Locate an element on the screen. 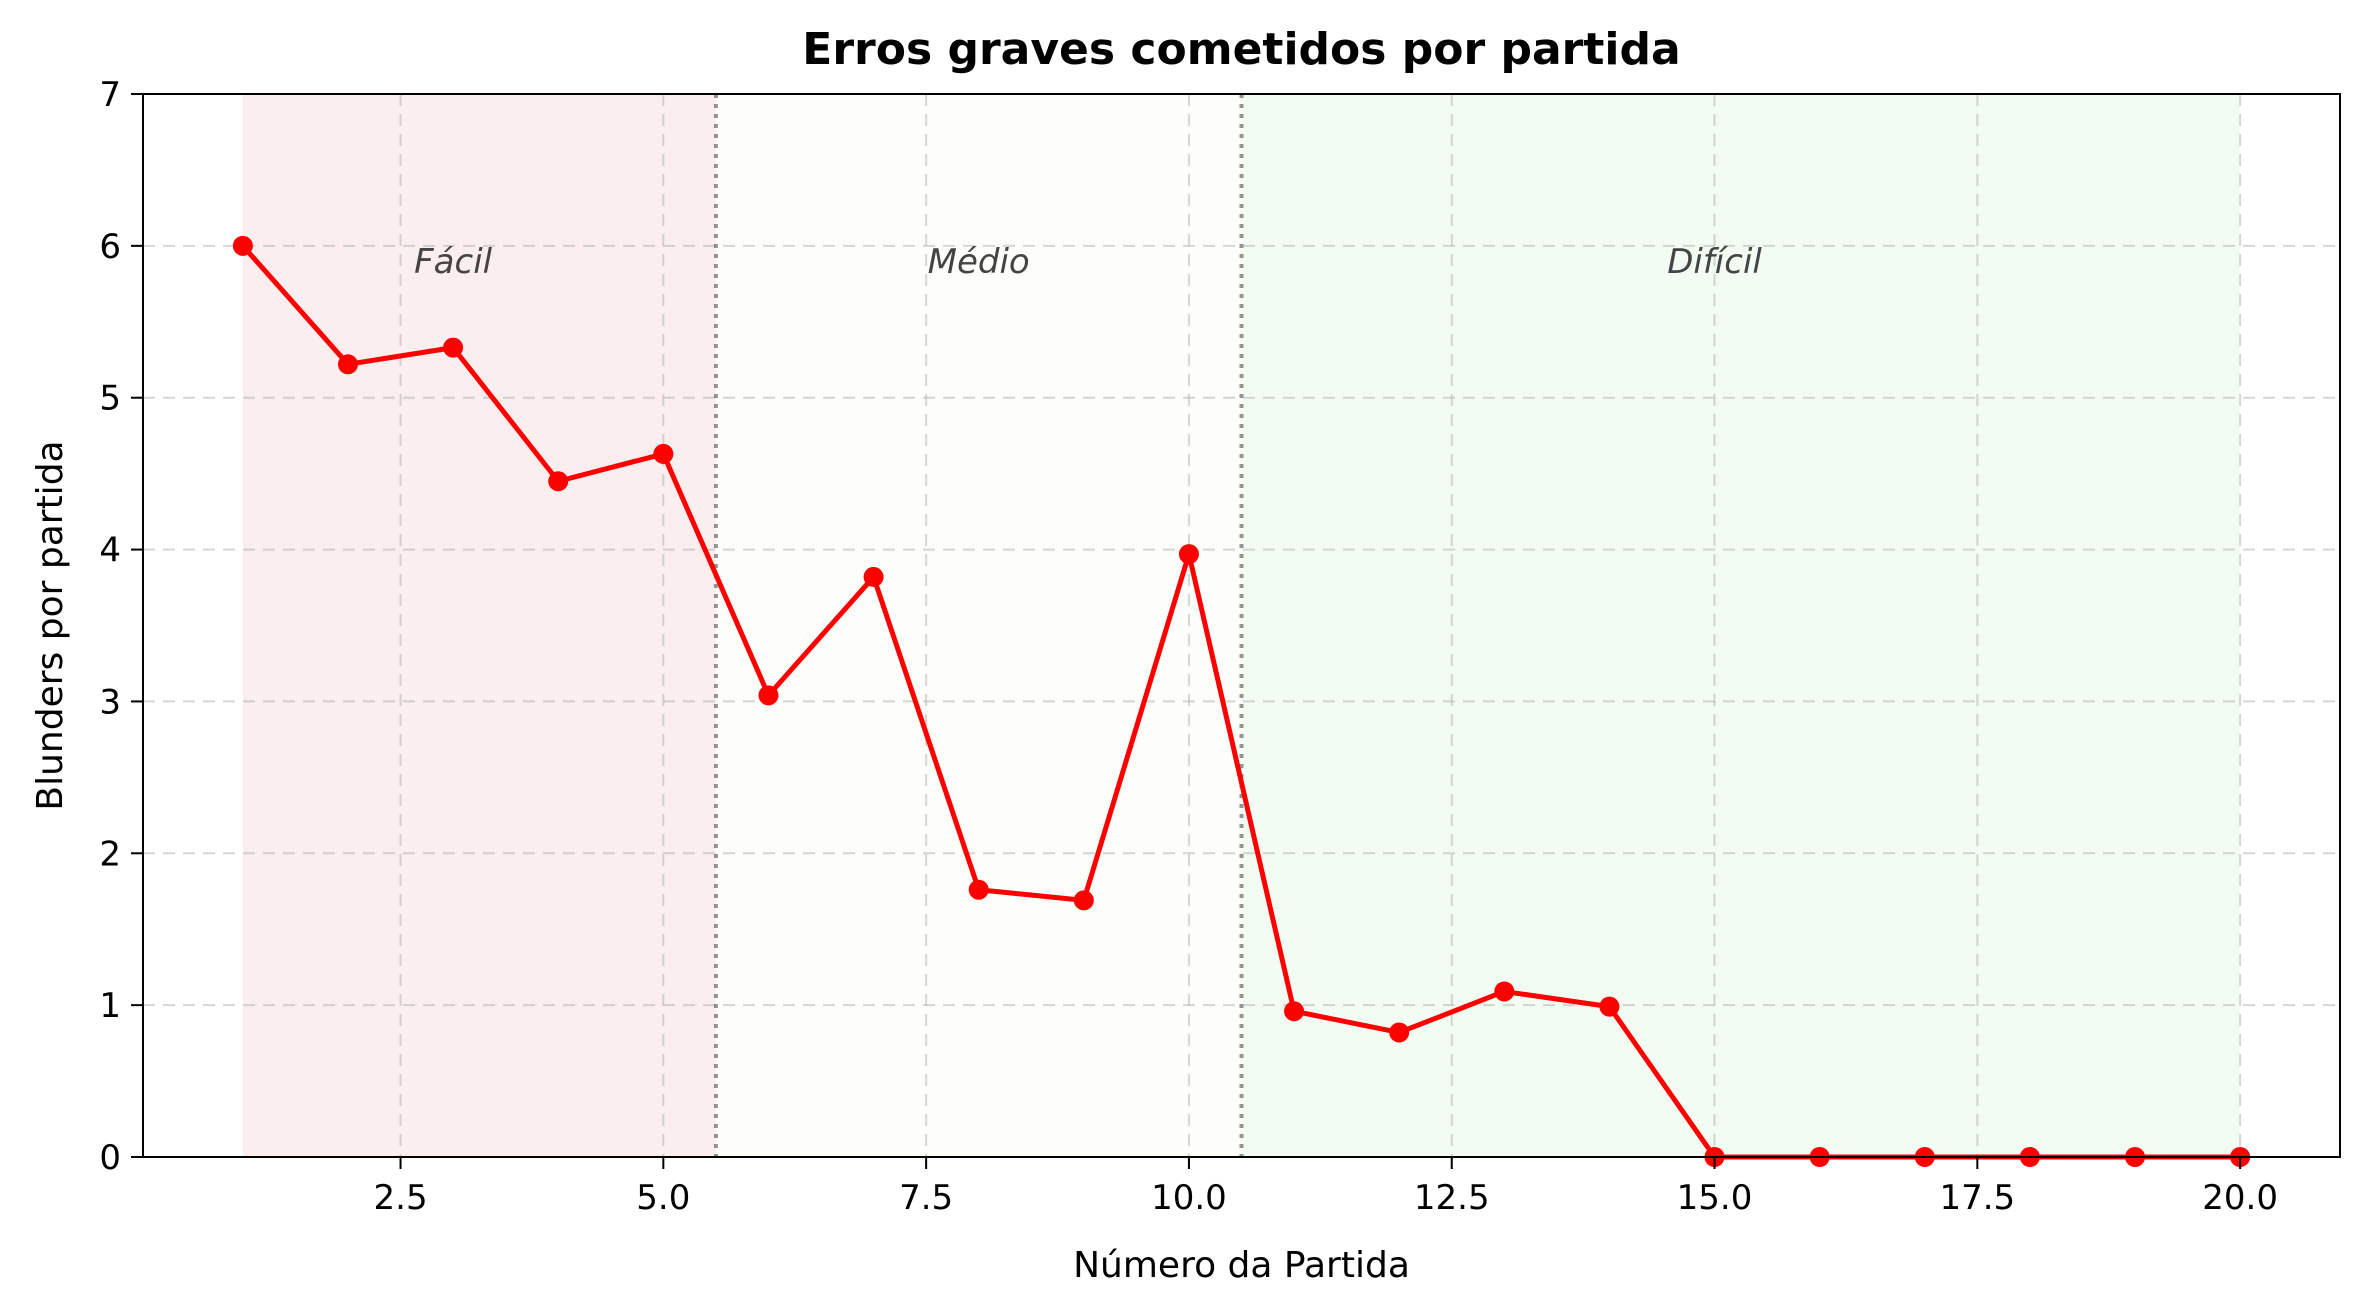 The image size is (2370, 1316). x-axis-label: Número da Partida is located at coordinates (1241, 1265).